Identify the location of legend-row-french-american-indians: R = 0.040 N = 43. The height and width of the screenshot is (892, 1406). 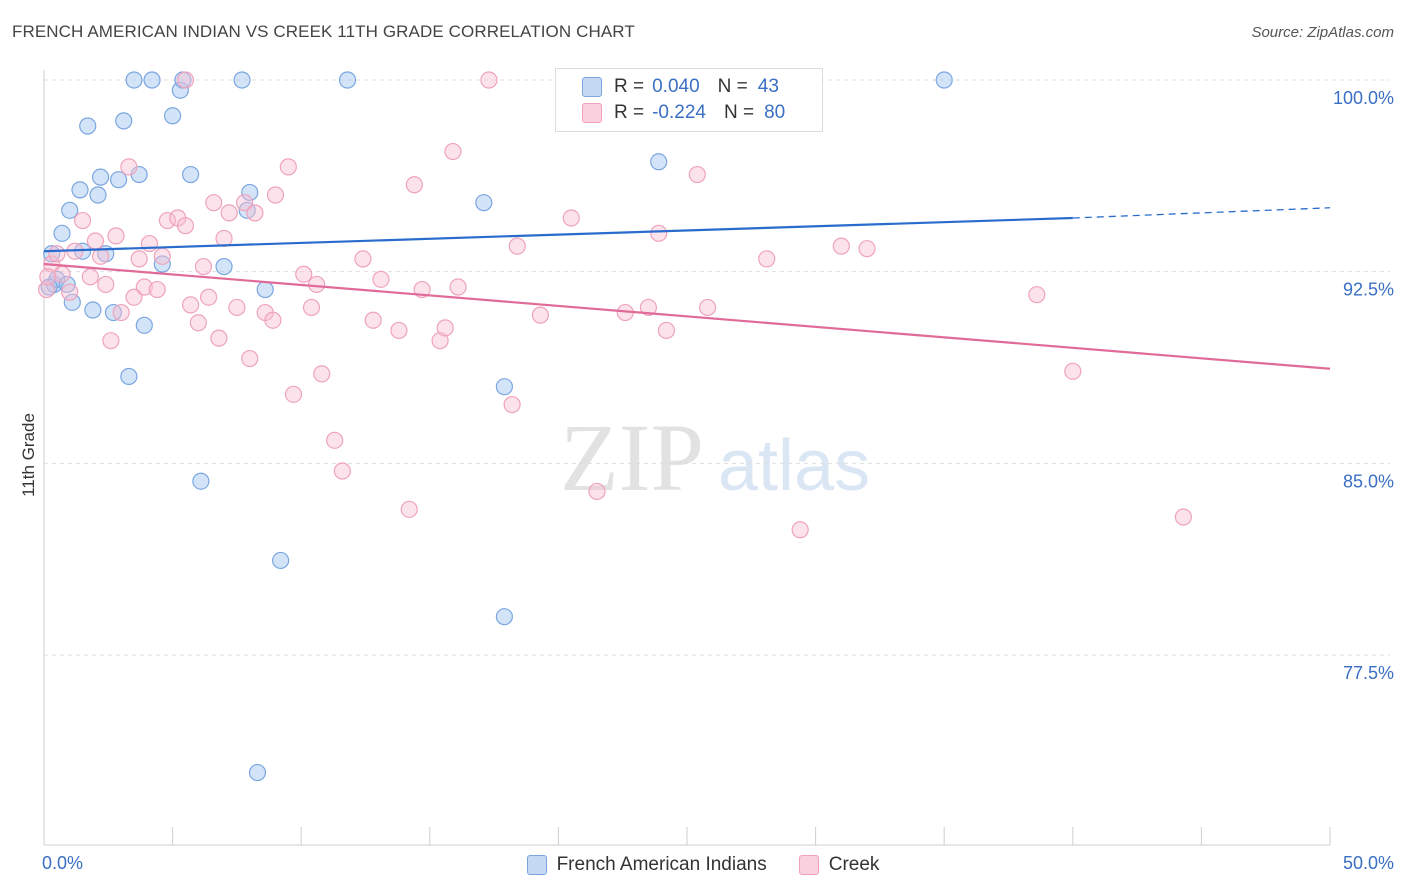
(680, 87).